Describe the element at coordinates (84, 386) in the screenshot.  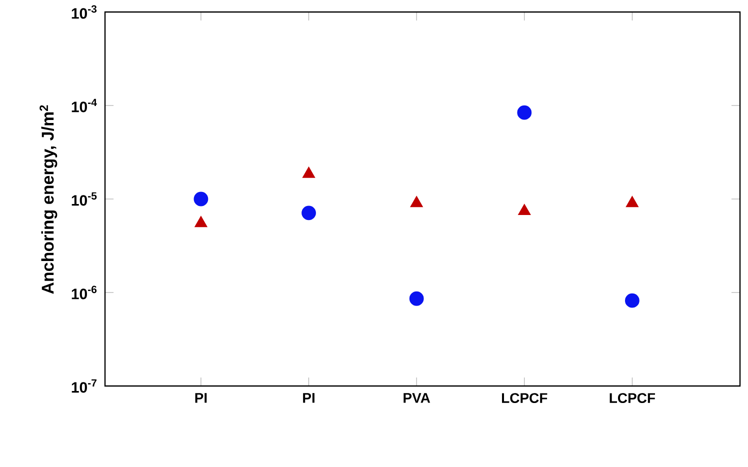
I see `y-tick-label: 10$^{-7}$` at that location.